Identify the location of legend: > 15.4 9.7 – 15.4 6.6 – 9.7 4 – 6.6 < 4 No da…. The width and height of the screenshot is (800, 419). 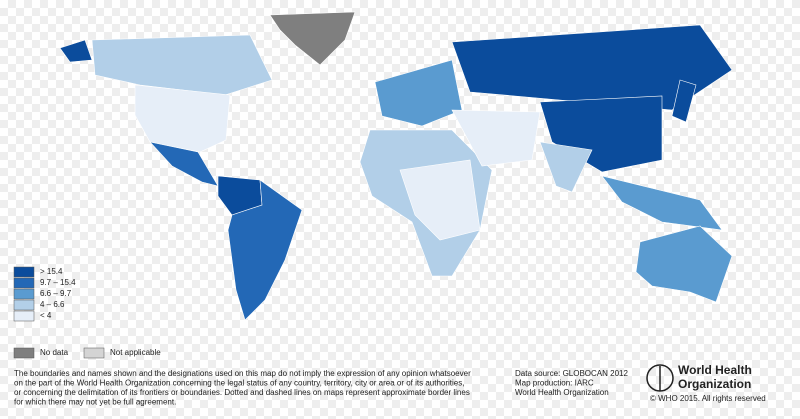
(87, 312).